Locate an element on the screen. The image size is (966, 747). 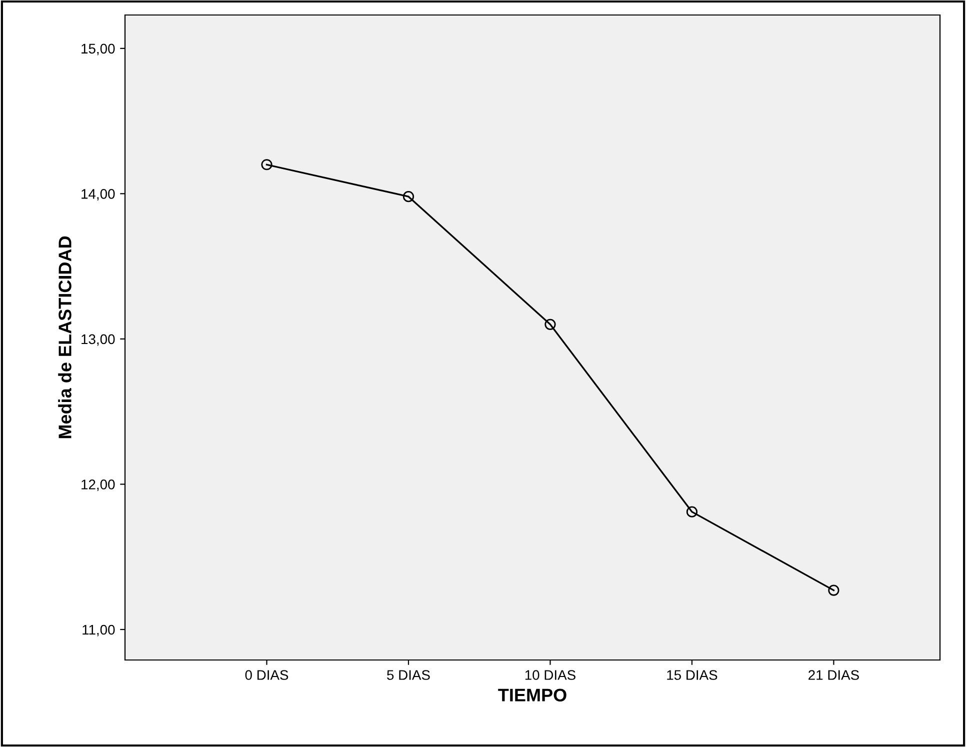
y-tick-label: 13,00 is located at coordinates (98, 340).